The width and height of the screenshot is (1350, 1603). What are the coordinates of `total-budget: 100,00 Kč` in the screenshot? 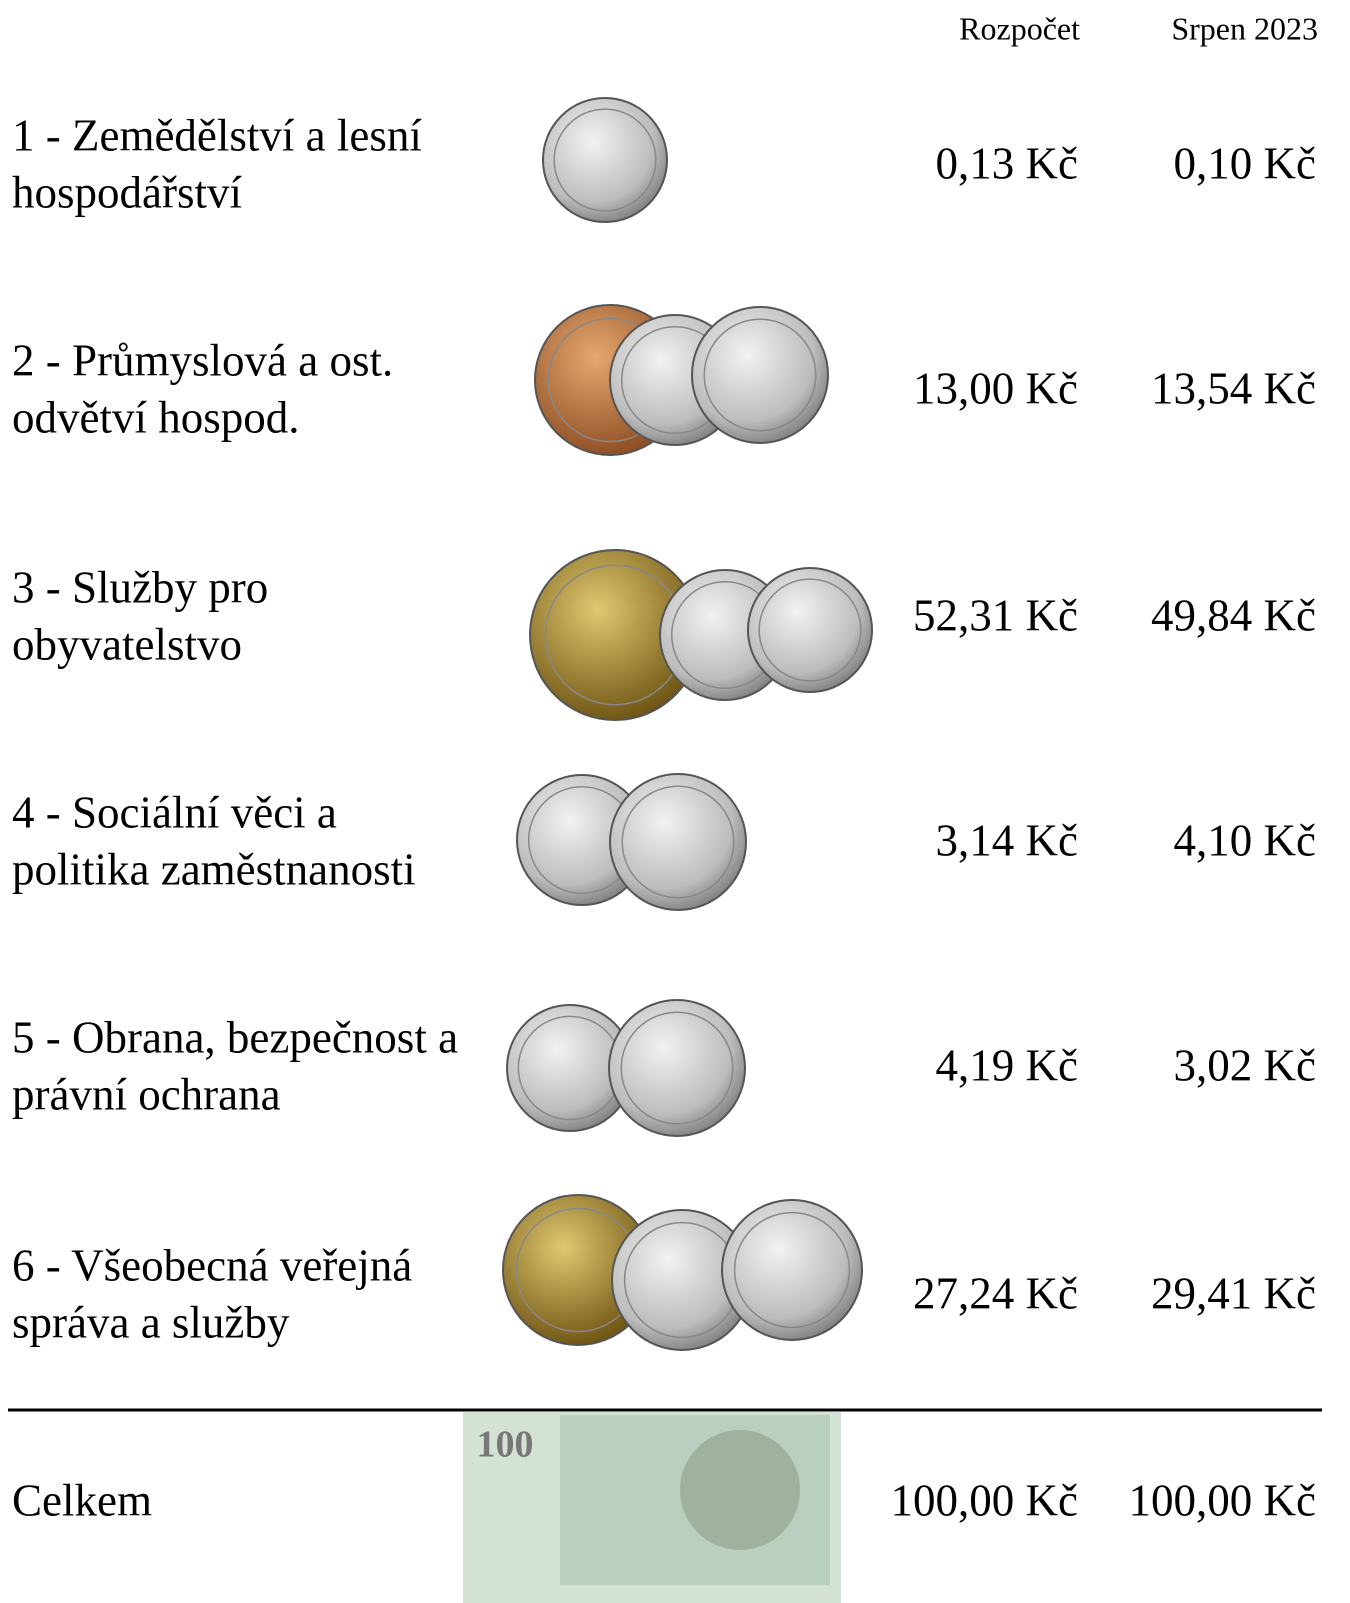 It's located at (984, 1500).